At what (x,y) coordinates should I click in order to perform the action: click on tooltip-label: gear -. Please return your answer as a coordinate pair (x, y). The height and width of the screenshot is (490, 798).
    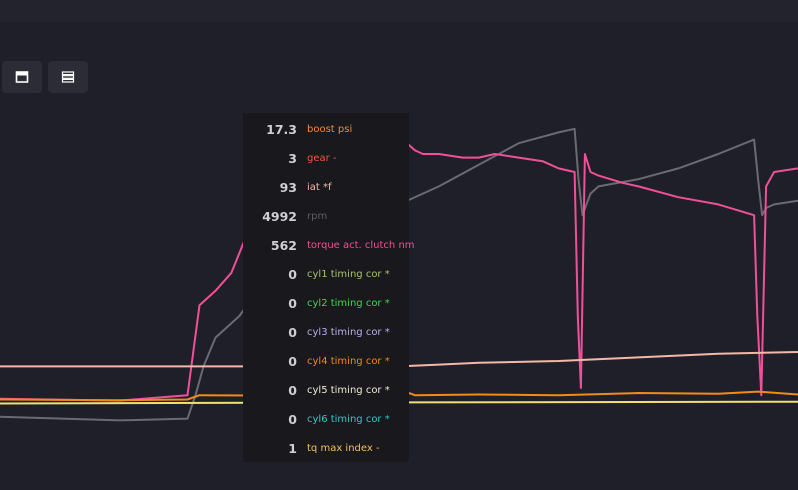
    Looking at the image, I should click on (322, 158).